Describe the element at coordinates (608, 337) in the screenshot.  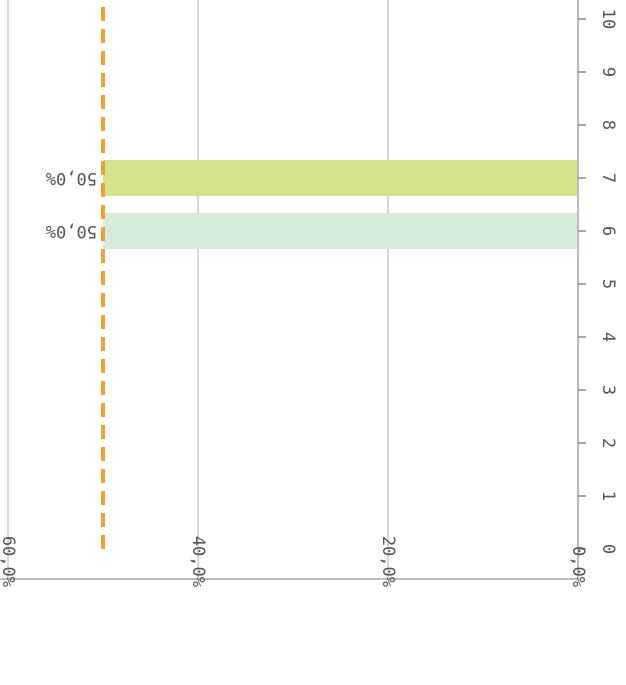
I see `category-label: 4` at that location.